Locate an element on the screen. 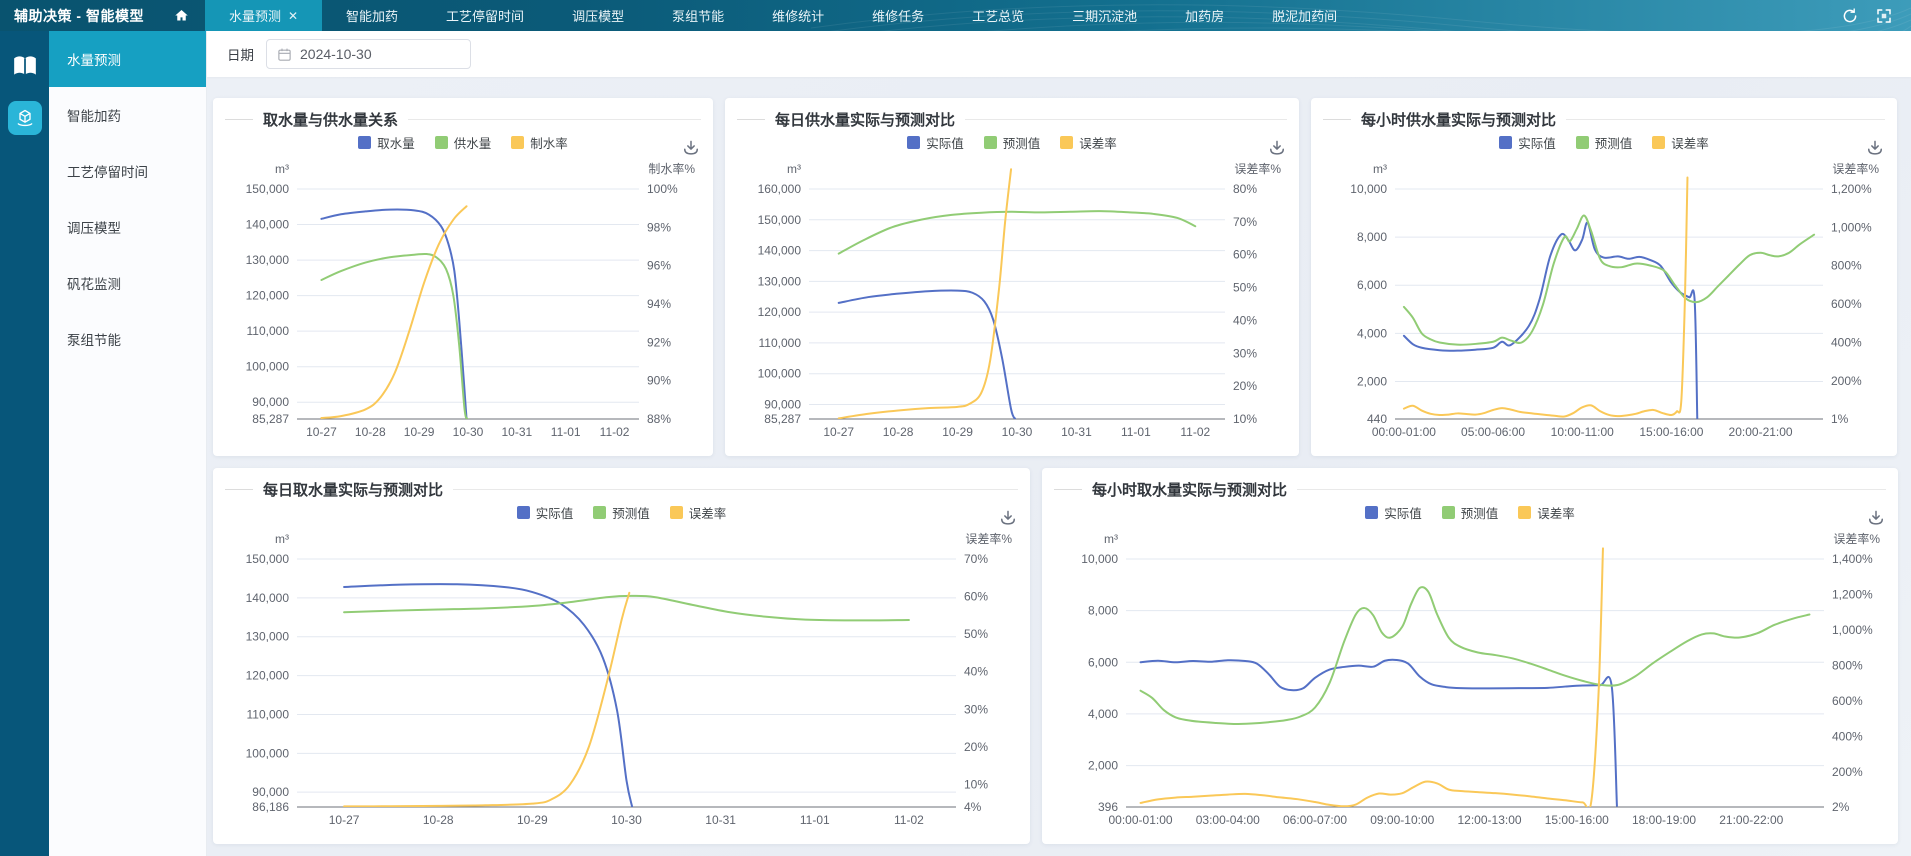 This screenshot has width=1911, height=856. svg-text: 8,000 is located at coordinates (1372, 237).